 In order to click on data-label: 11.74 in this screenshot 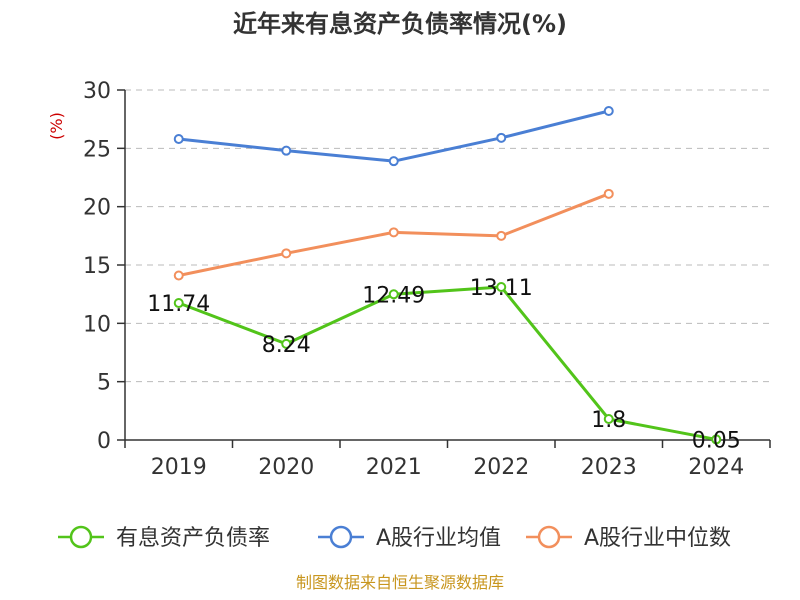, I will do `click(178, 304)`.